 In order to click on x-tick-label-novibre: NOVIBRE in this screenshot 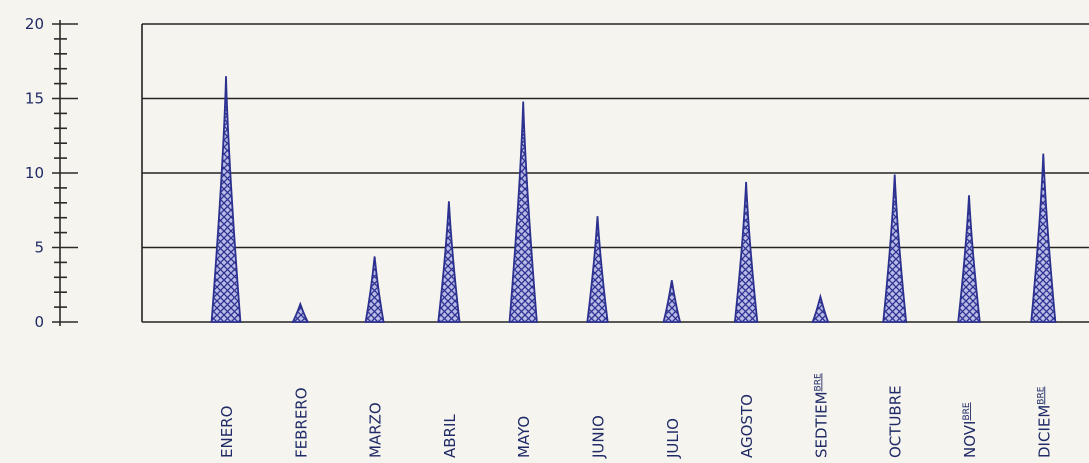, I will do `click(970, 430)`.